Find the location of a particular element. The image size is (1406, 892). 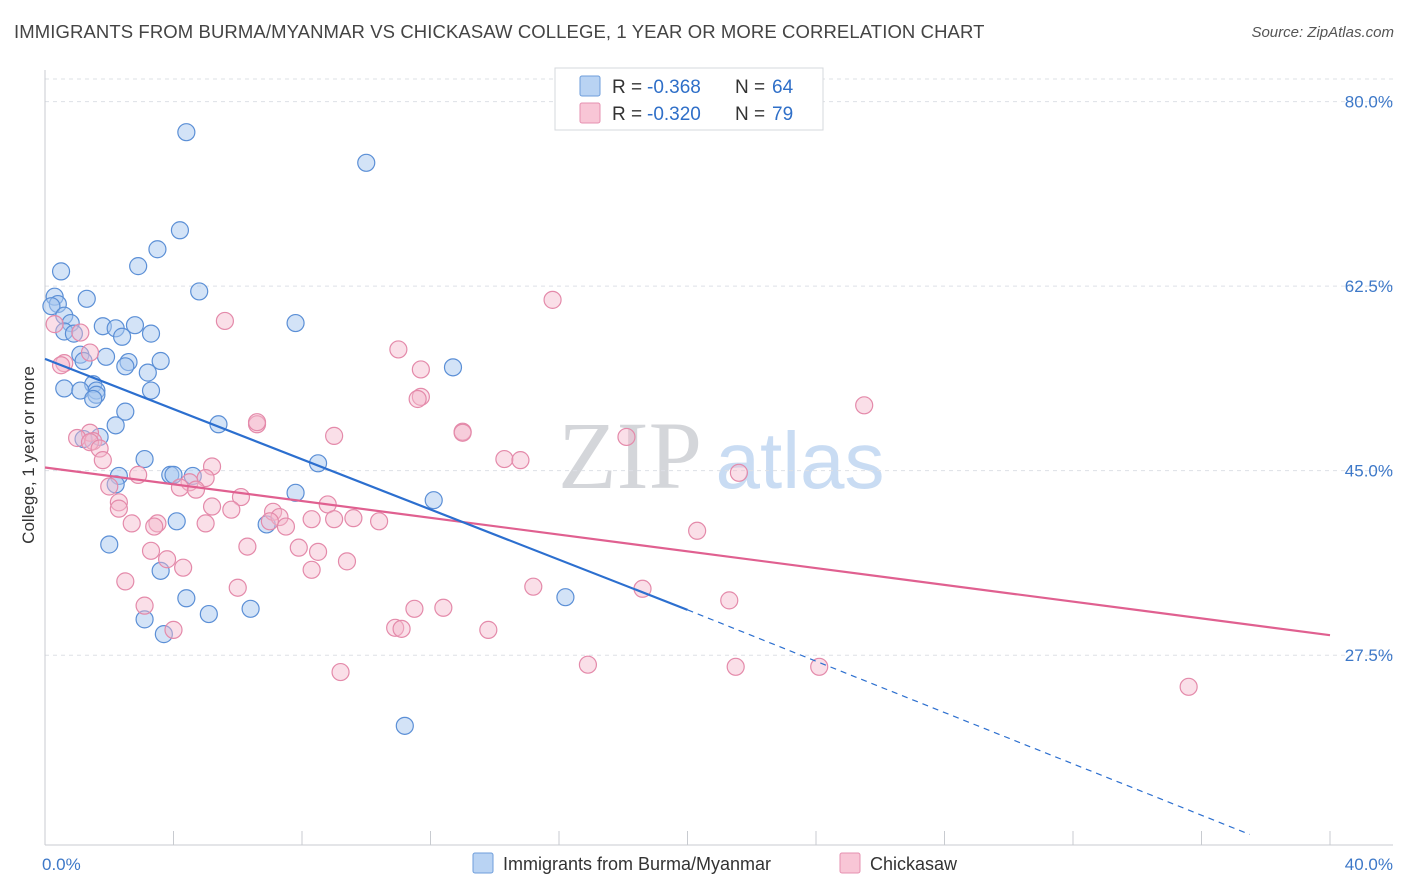

legend-n-label-1: N = is located at coordinates (750, 87).